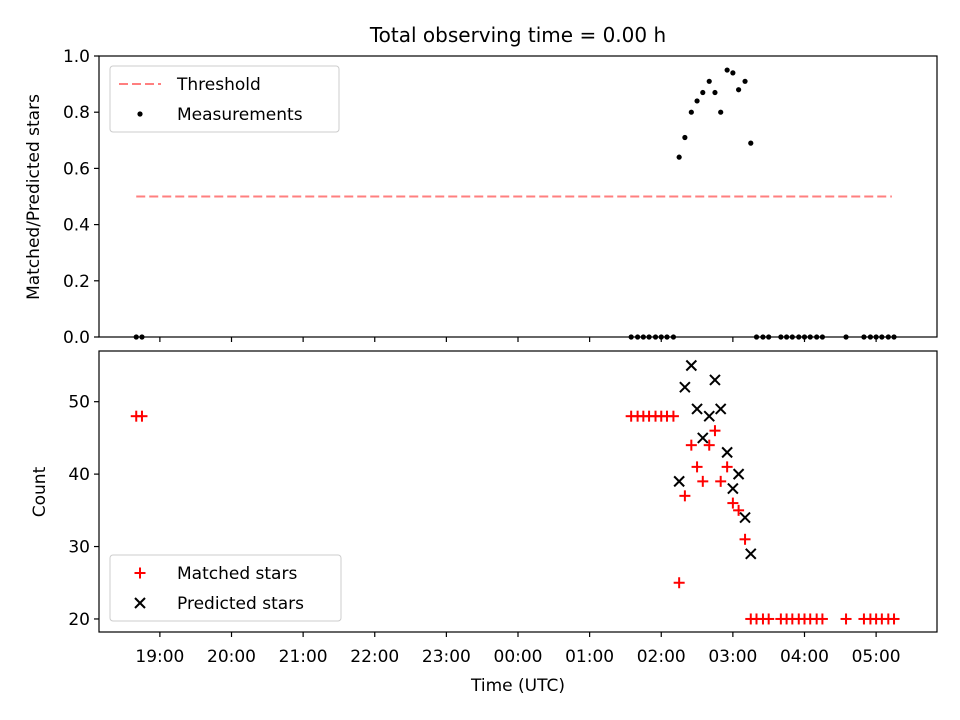  What do you see at coordinates (240, 604) in the screenshot?
I see `legend-predicted-label: Predicted stars` at bounding box center [240, 604].